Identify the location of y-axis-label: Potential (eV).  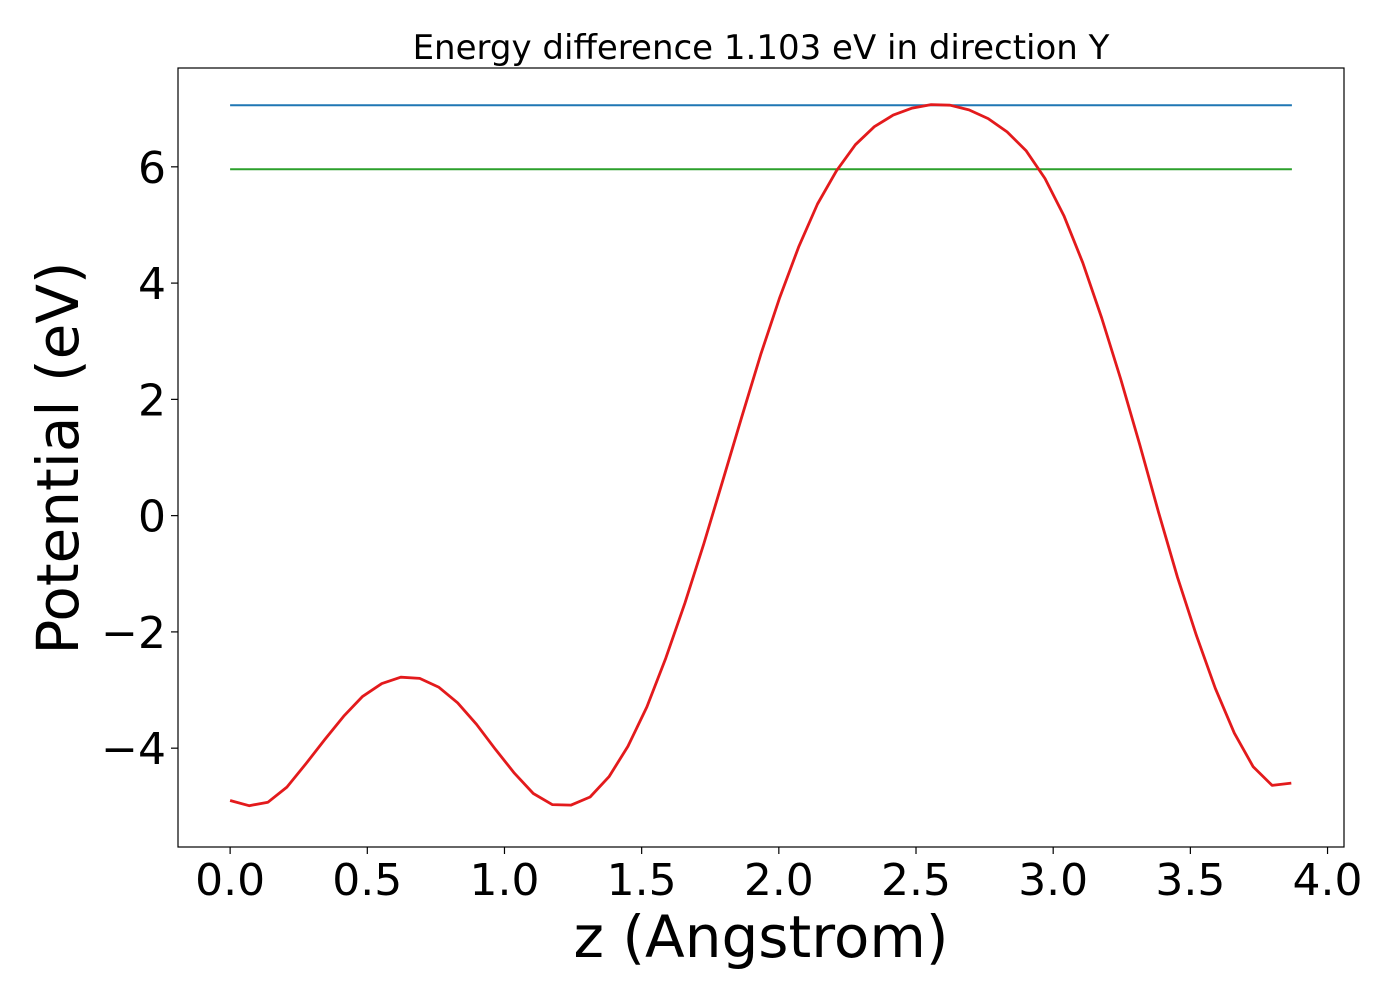
(58, 457).